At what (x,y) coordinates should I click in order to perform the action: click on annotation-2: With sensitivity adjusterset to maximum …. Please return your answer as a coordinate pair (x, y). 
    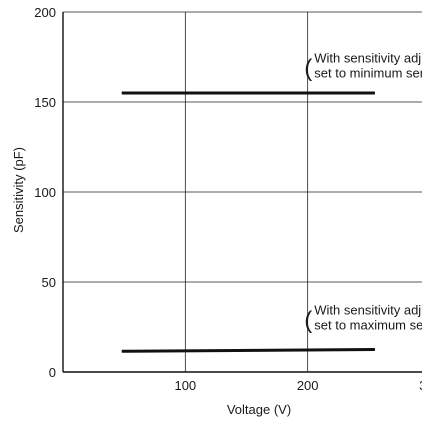
    Looking at the image, I should click on (363, 319).